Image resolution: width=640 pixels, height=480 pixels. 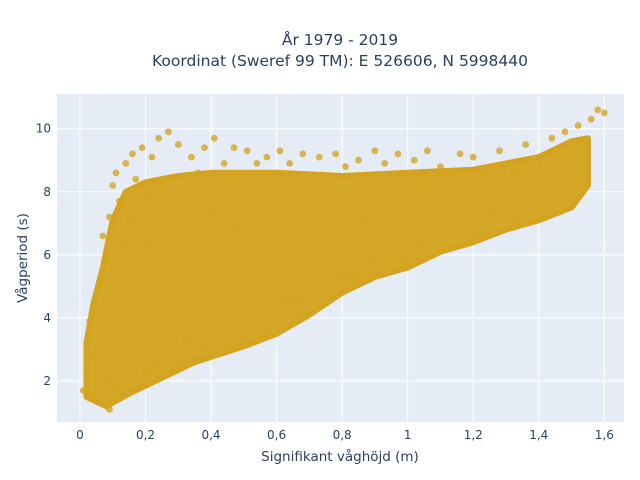 I want to click on y-tick-label: 8, so click(x=47, y=192).